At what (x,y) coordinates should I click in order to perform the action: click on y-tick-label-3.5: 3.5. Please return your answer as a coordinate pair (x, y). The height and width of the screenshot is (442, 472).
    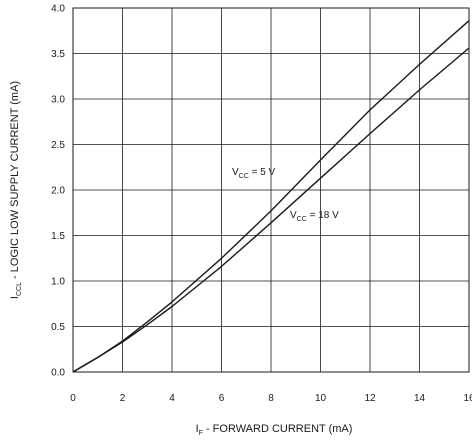
    Looking at the image, I should click on (58, 54).